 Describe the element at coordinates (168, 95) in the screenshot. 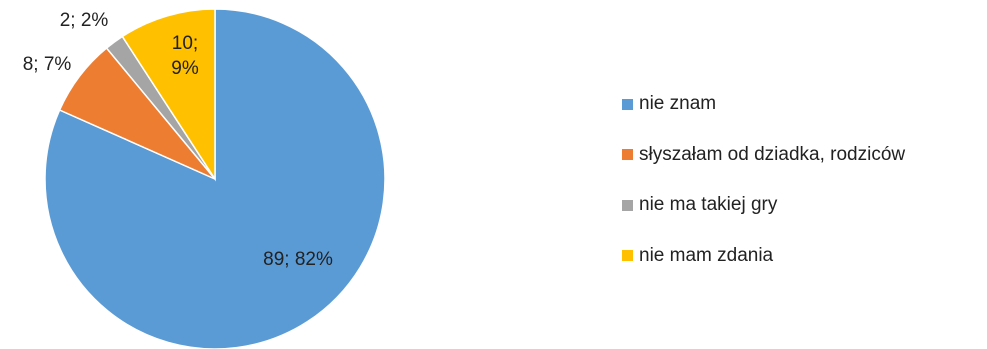

I see `pie-slice-nie-mam-zdania` at that location.